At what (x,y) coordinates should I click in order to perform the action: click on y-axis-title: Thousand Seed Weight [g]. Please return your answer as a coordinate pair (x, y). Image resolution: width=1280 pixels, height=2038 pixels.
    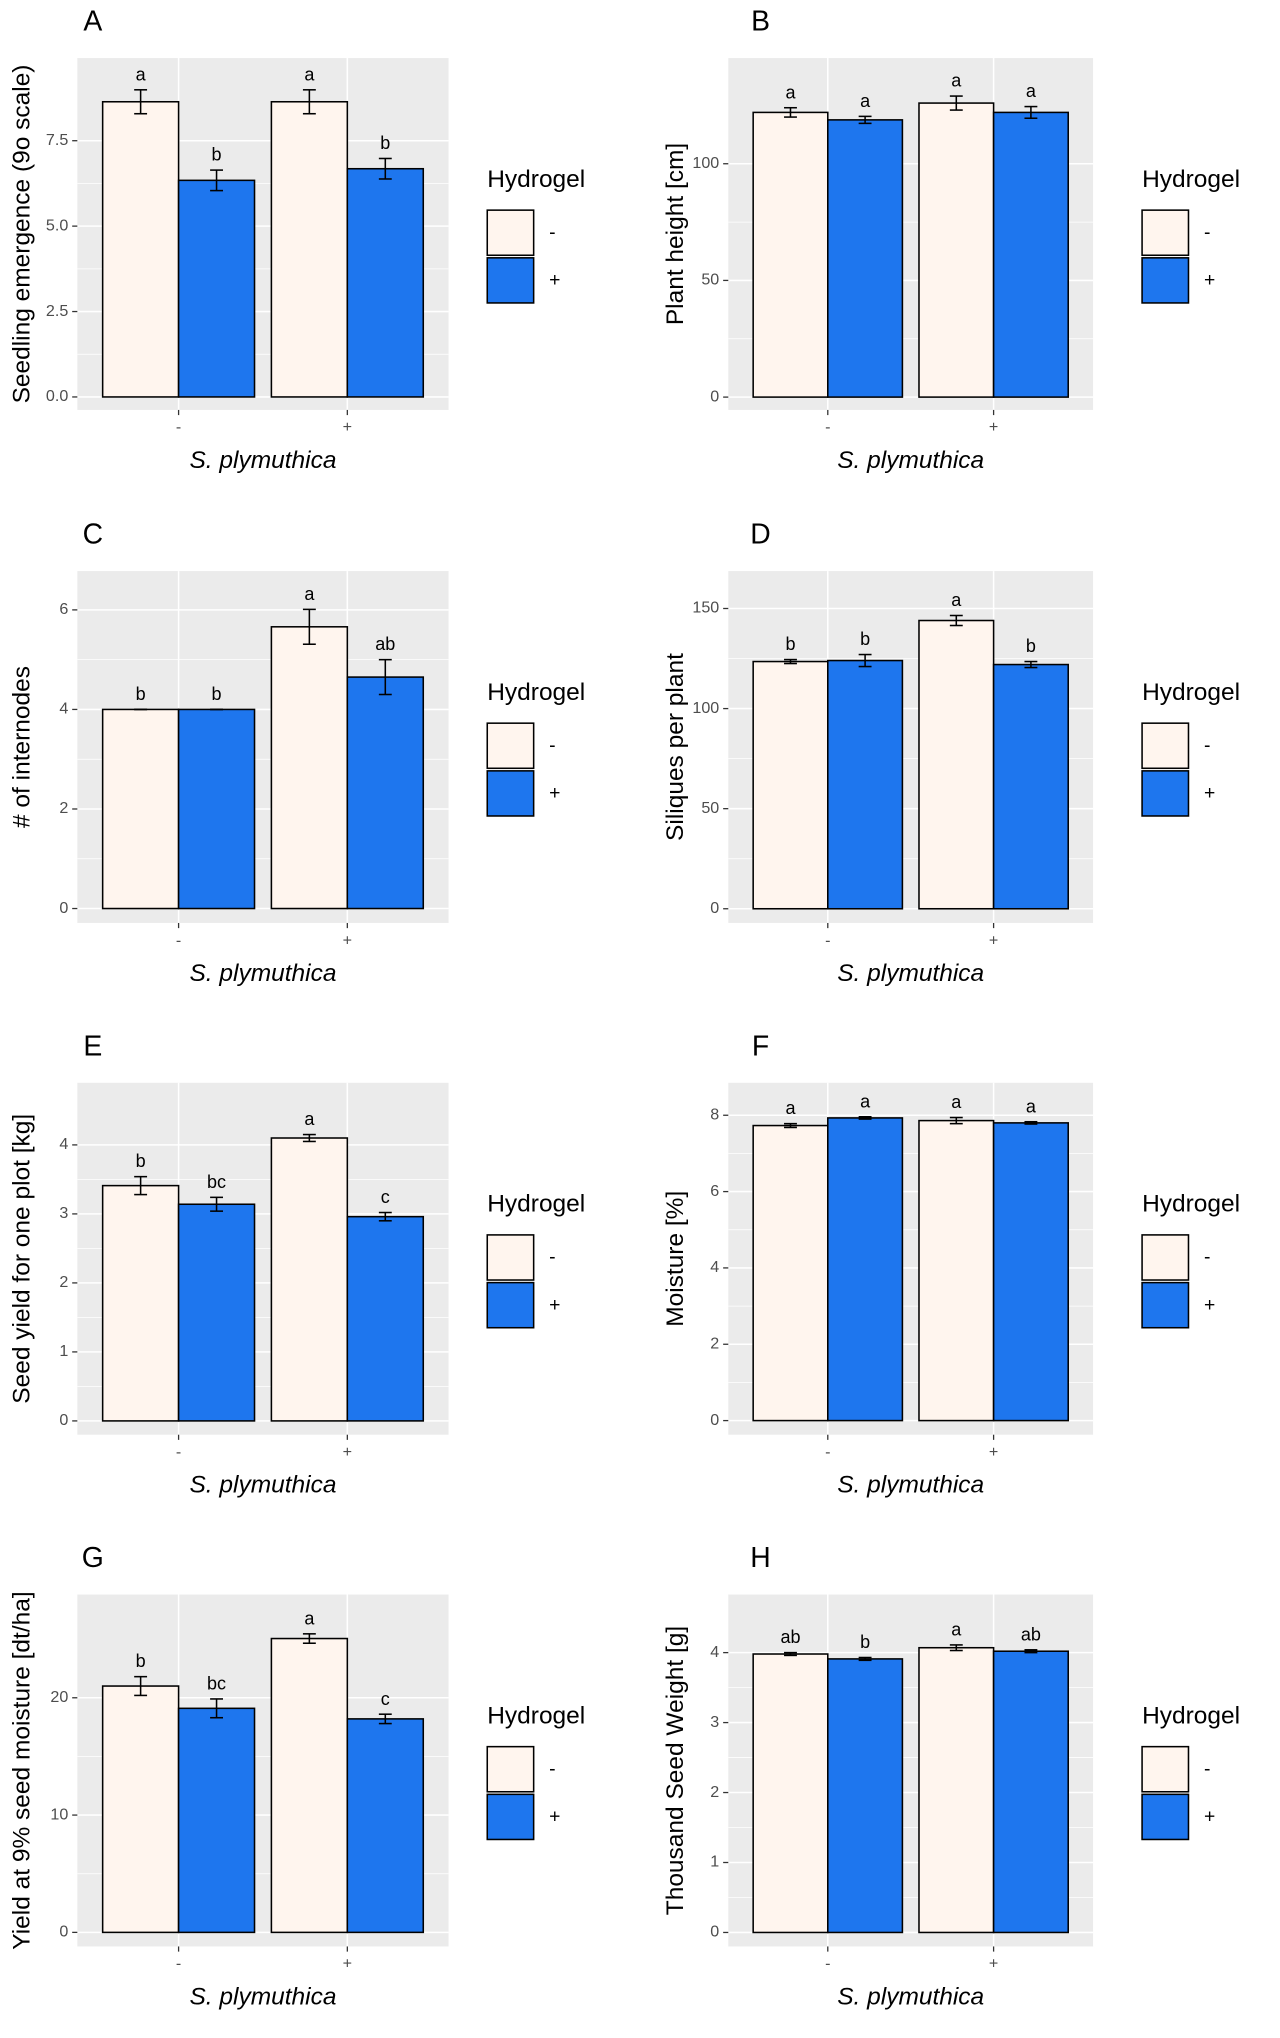
    Looking at the image, I should click on (675, 1770).